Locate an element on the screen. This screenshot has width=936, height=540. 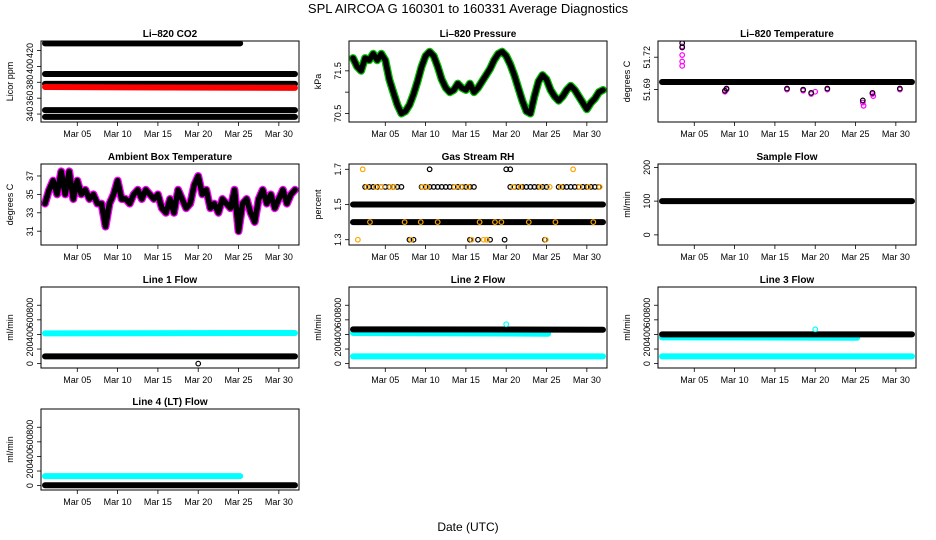
pressure-xtick-label: Mar 30 is located at coordinates (587, 134).